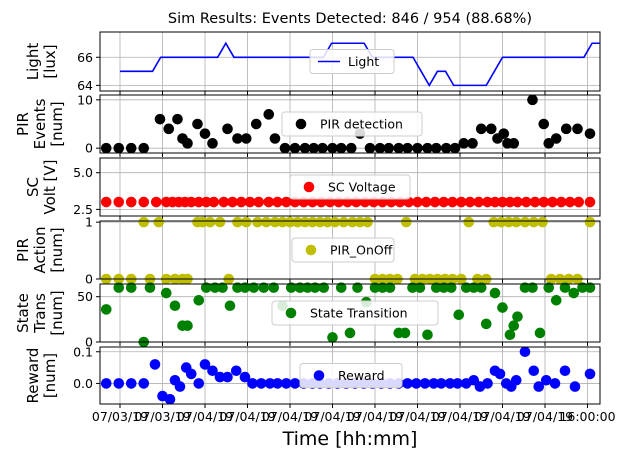 The width and height of the screenshot is (626, 461). Describe the element at coordinates (85, 85) in the screenshot. I see `light-y-tick-label: 64` at that location.